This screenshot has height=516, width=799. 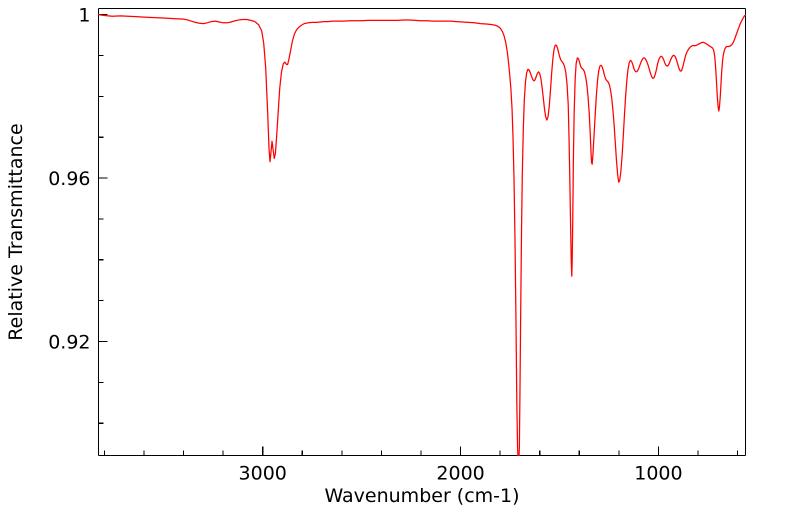 I want to click on y-axis-title: Relative Transmittance, so click(x=16, y=231).